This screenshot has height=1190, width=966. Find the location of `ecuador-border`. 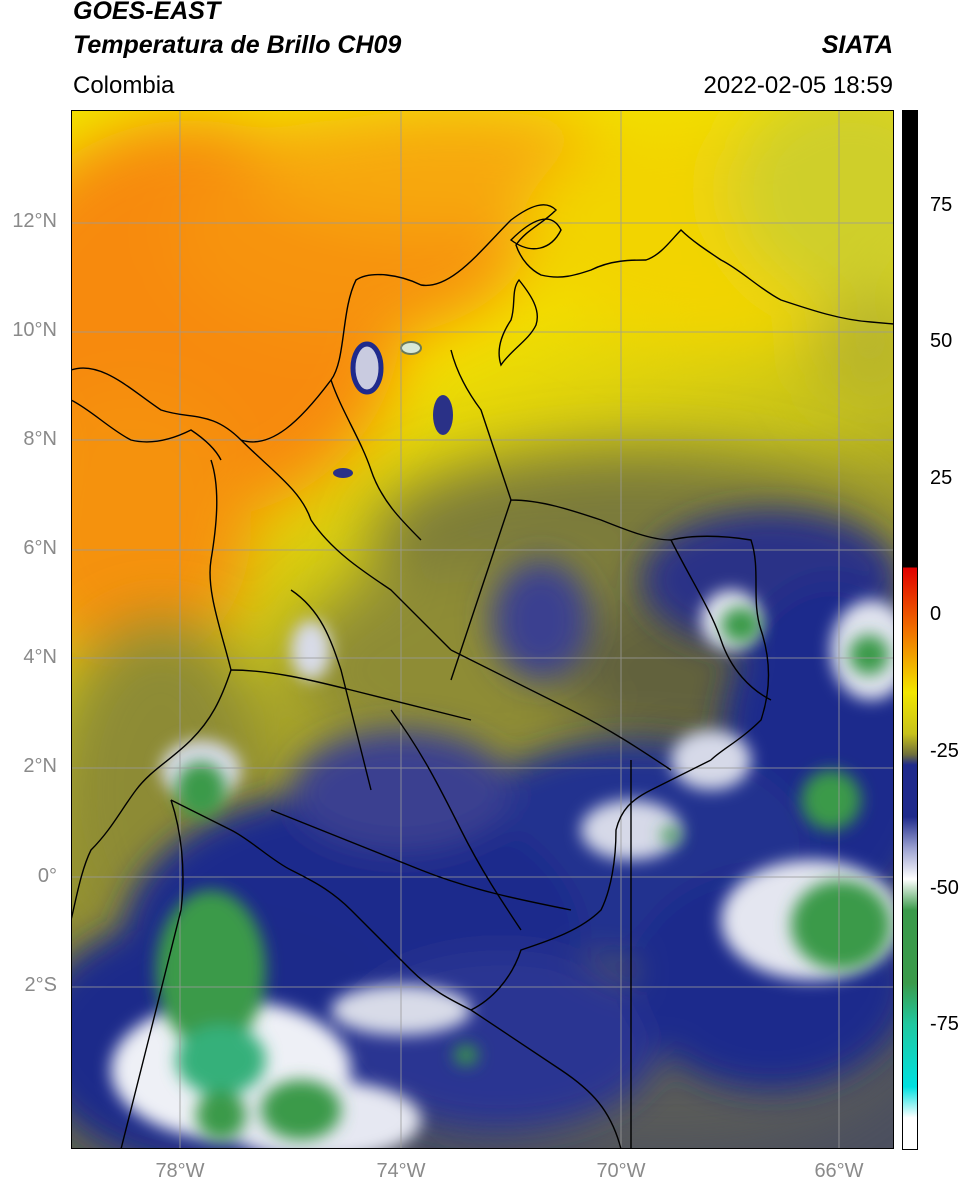

ecuador-border is located at coordinates (152, 974).